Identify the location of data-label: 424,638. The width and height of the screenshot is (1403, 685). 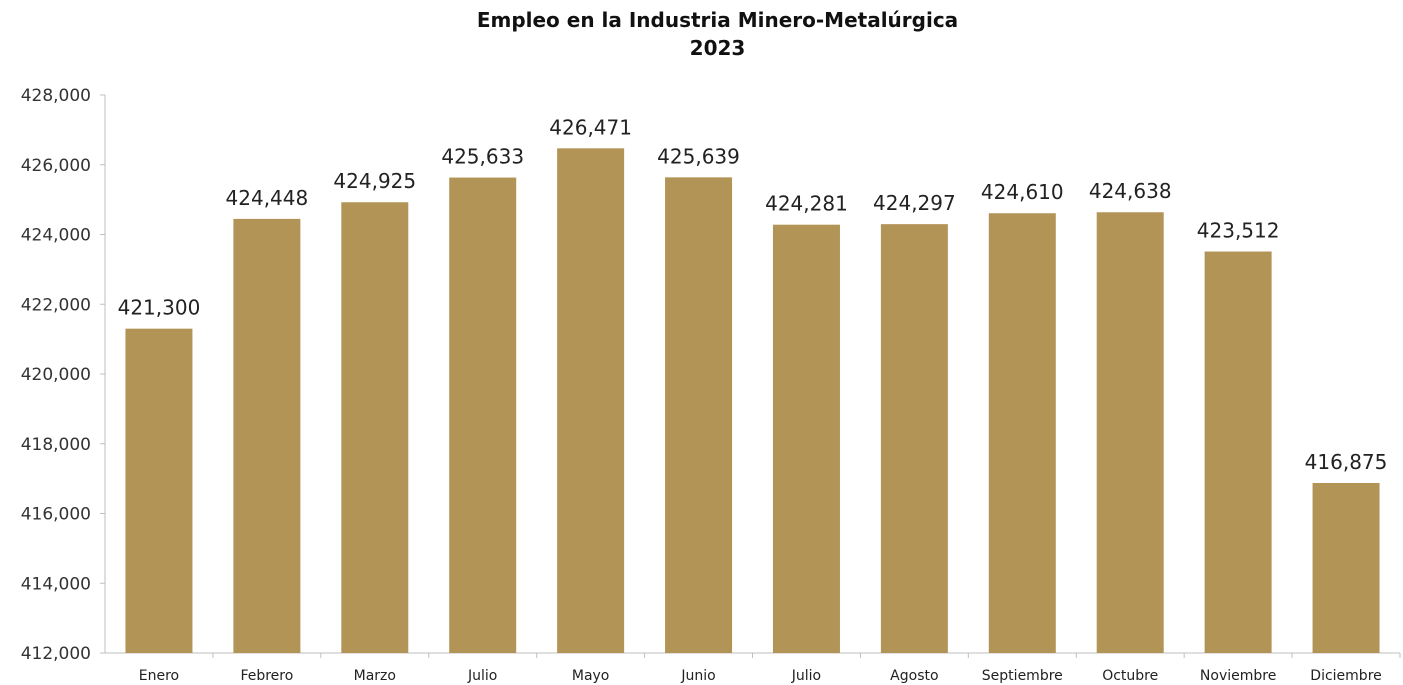
(1130, 191).